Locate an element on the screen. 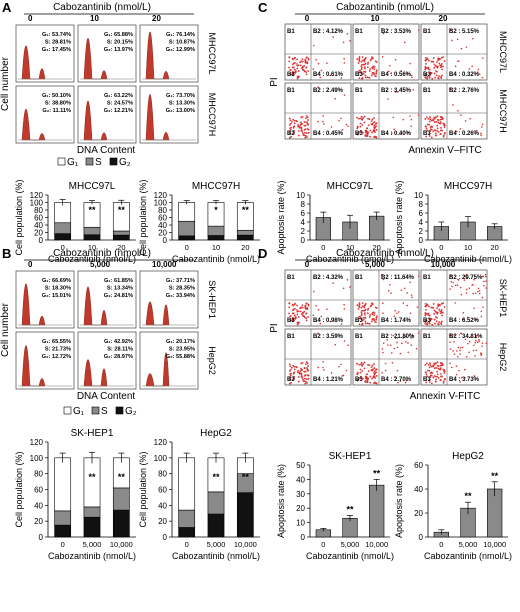  panel-label: C is located at coordinates (263, 7).